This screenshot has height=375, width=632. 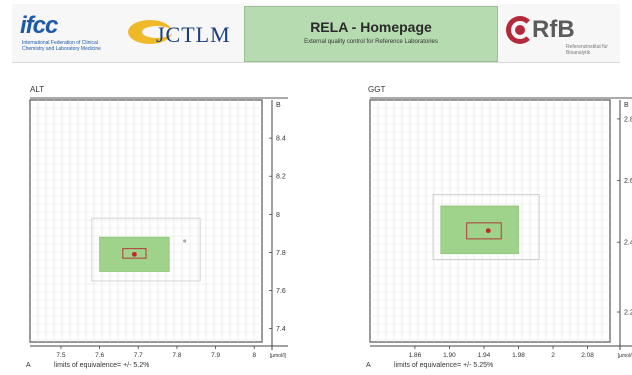 I want to click on jctlm-logo: JCTLM, so click(x=188, y=34).